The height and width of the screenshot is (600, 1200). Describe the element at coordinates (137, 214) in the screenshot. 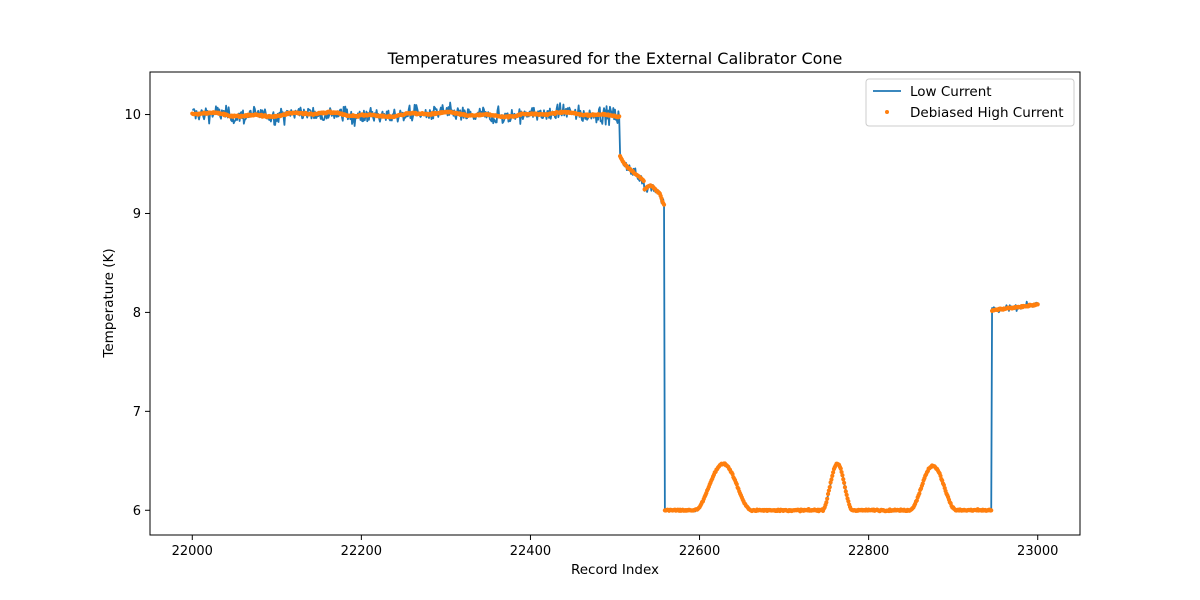

I see `y-tick-label: 9` at that location.